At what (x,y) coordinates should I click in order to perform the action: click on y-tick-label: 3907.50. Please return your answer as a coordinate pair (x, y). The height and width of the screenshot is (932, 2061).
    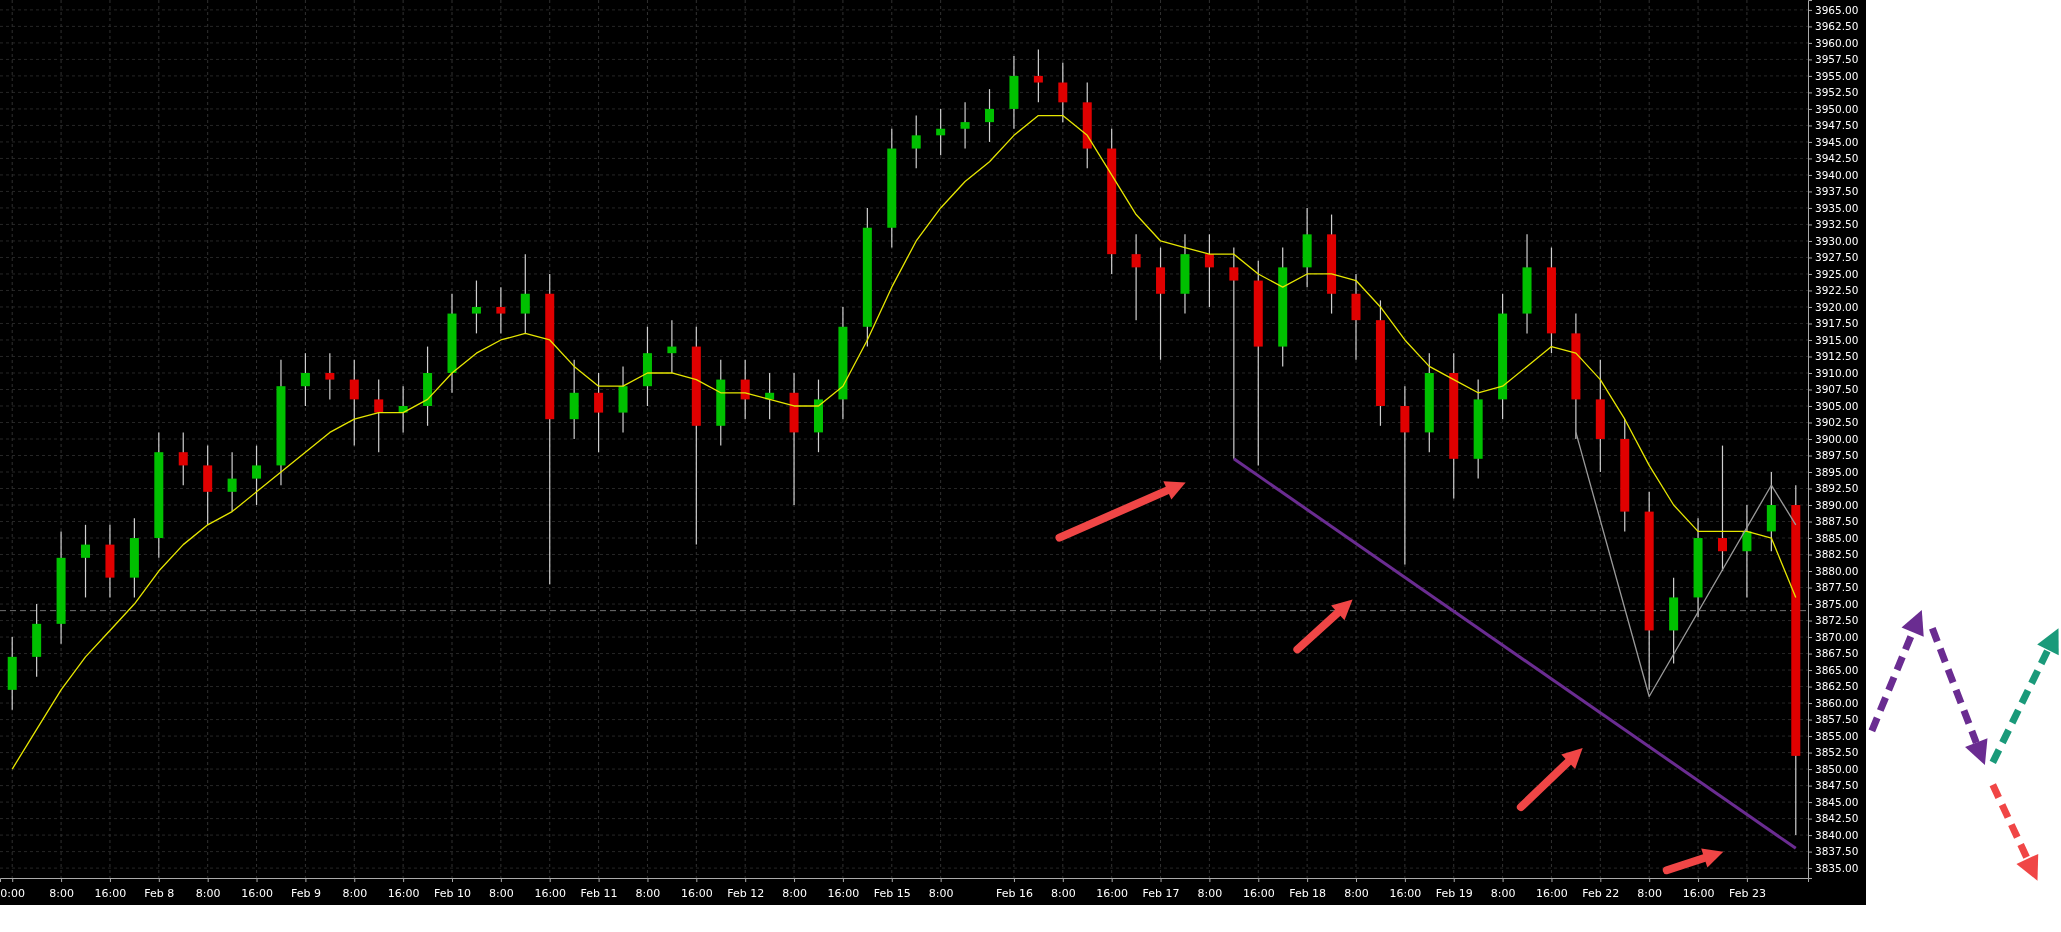
    Looking at the image, I should click on (1837, 389).